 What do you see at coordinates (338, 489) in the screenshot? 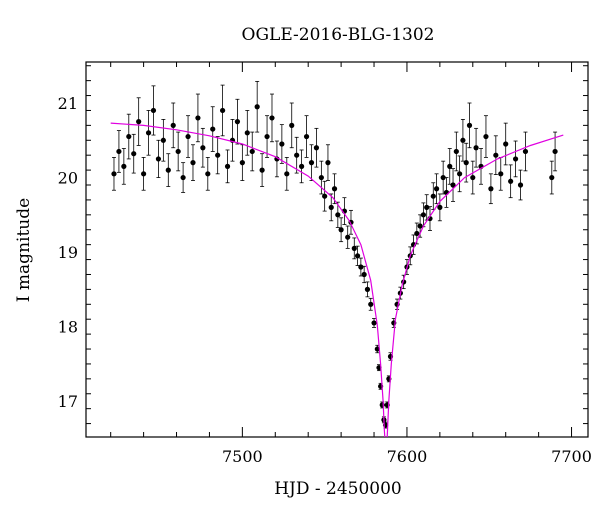
I see `x-axis-label: HJD - 2450000` at bounding box center [338, 489].